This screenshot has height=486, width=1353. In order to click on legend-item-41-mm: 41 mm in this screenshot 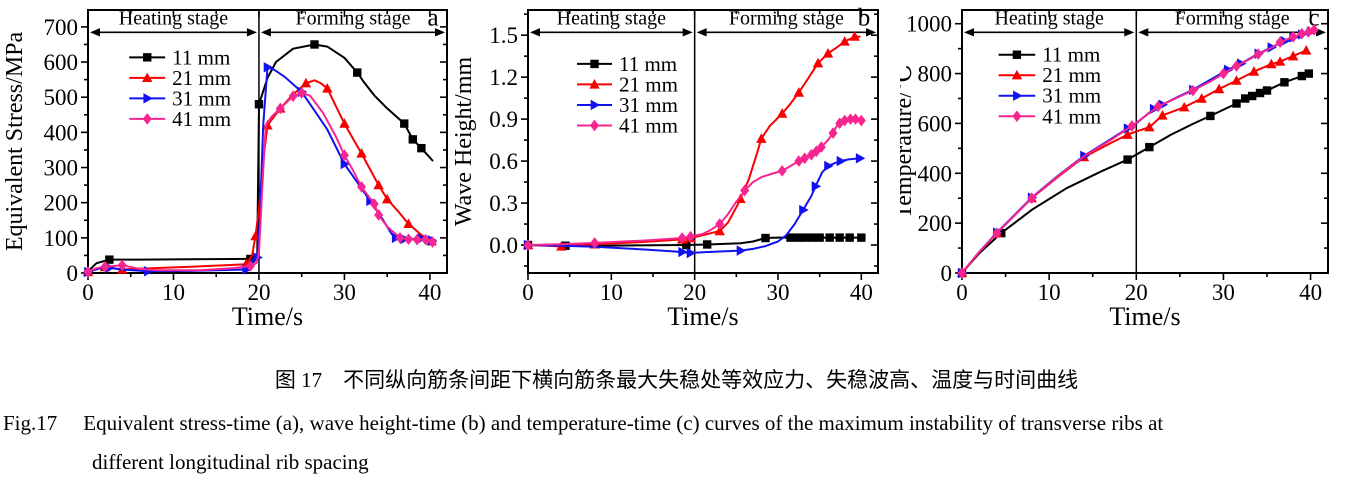, I will do `click(627, 125)`.